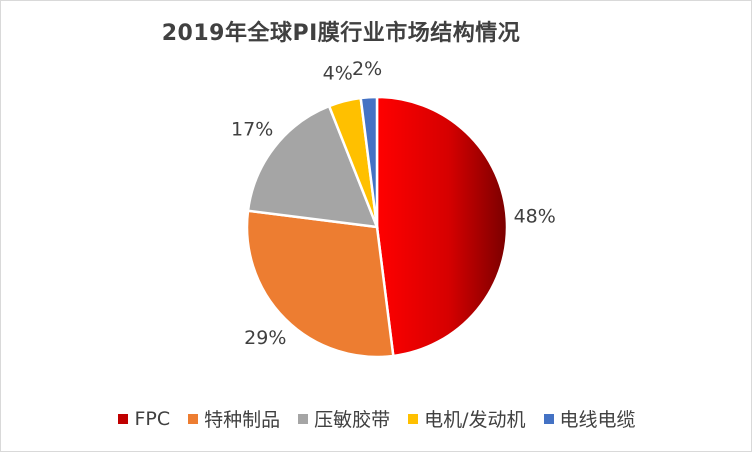 Image resolution: width=752 pixels, height=453 pixels. Describe the element at coordinates (597, 420) in the screenshot. I see `legend-label: 电线电缆` at that location.